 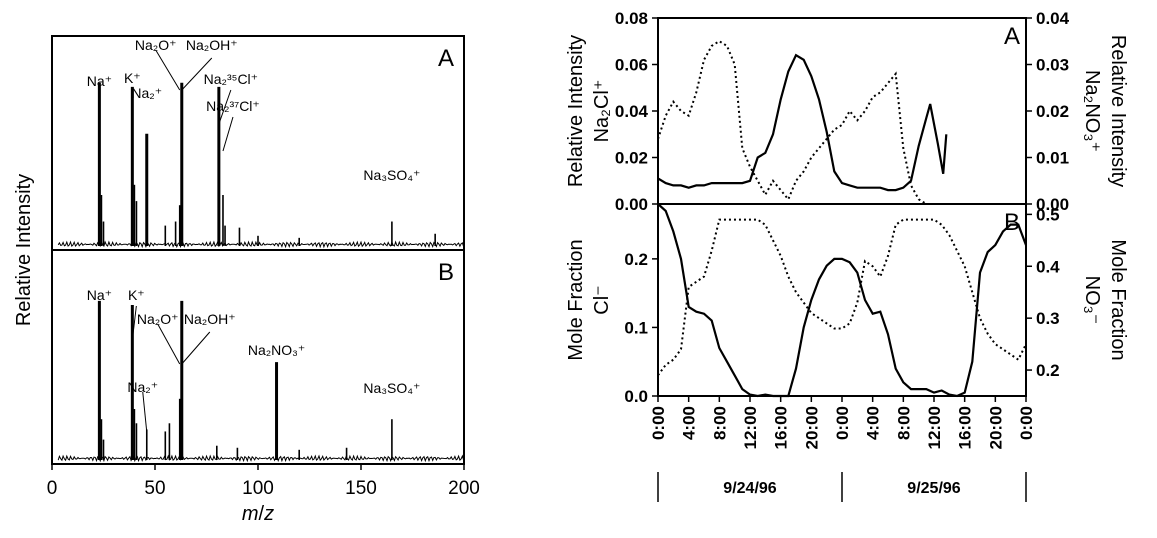 I want to click on ts-y-tick-label-left: 0.08, so click(x=631, y=18).